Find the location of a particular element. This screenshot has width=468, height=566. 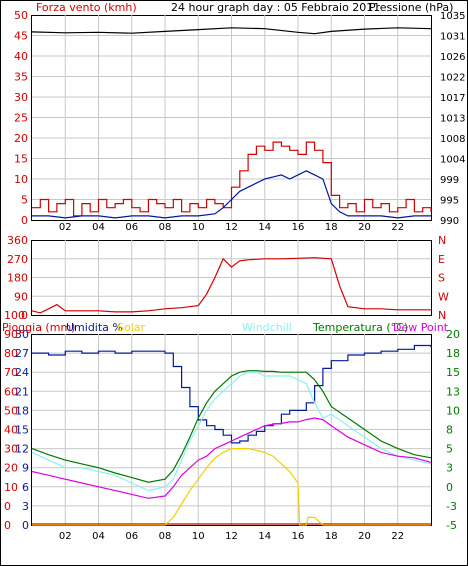

temperature-tick-label: 8 is located at coordinates (449, 430).